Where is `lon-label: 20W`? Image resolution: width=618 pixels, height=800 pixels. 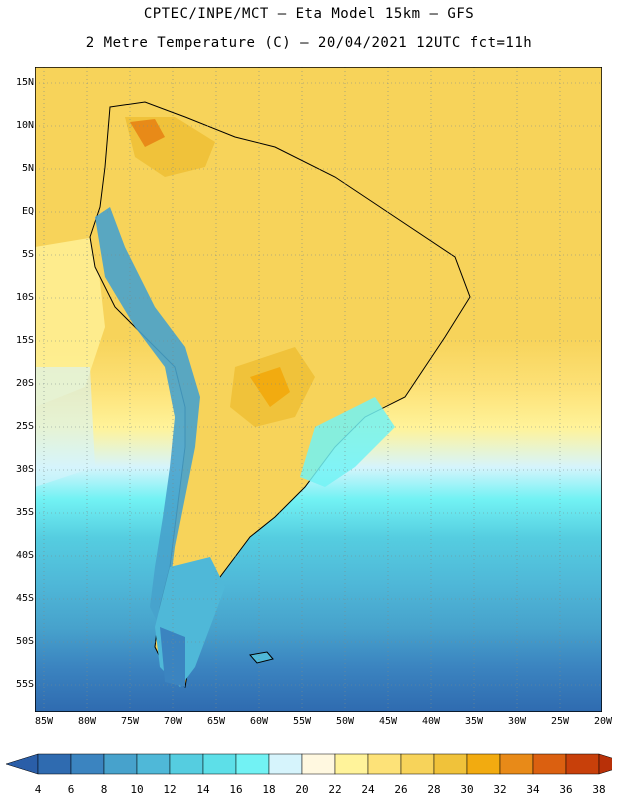
lon-label: 20W is located at coordinates (603, 721).